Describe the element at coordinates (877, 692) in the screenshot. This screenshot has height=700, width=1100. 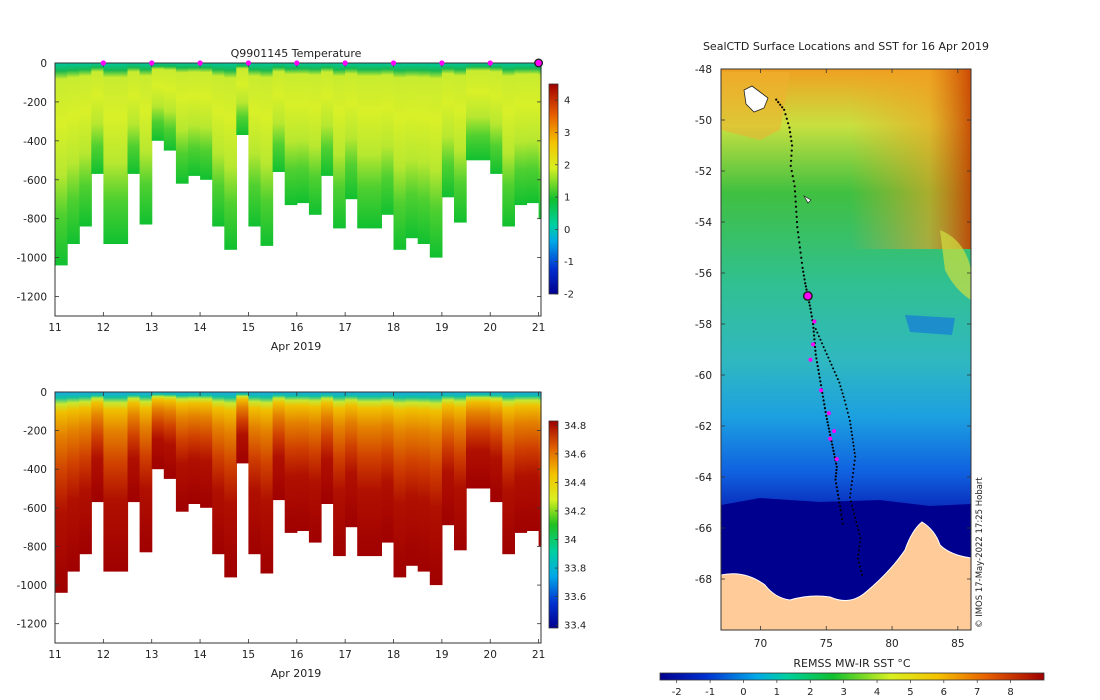
I see `sst-colorbar-tick-label: 4` at that location.